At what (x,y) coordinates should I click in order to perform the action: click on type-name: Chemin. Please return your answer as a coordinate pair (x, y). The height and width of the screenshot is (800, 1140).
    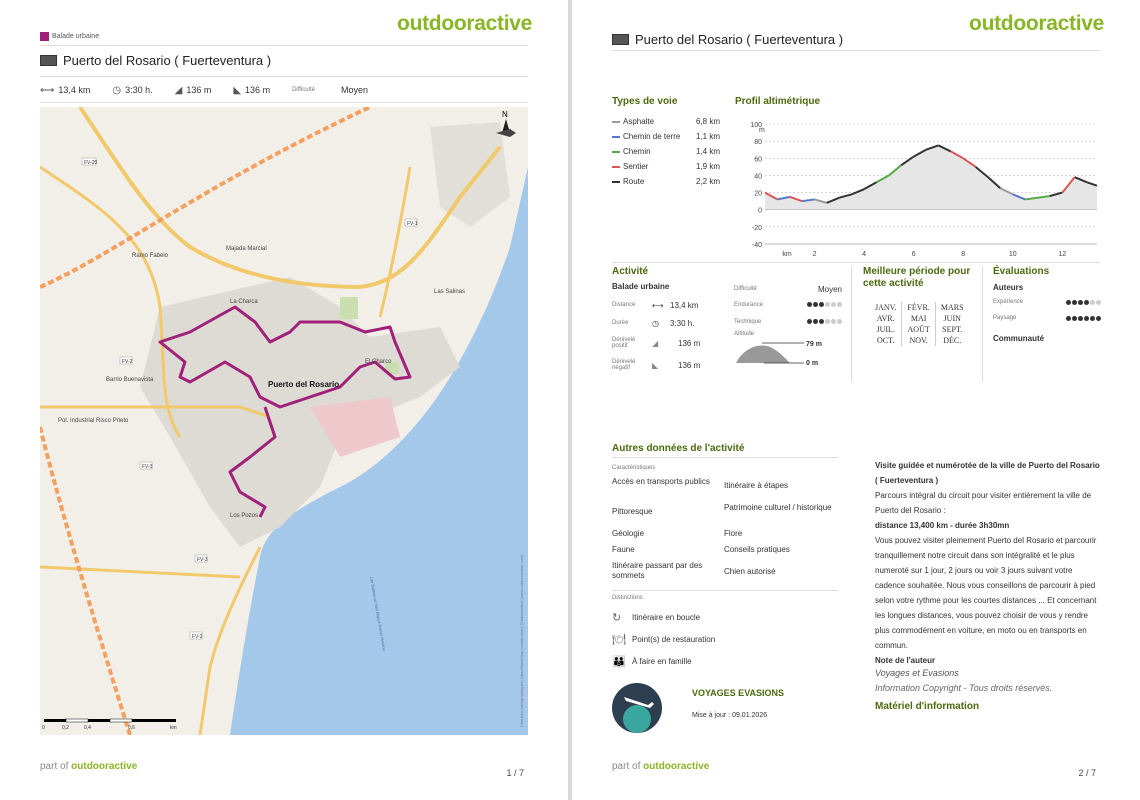
    Looking at the image, I should click on (637, 151).